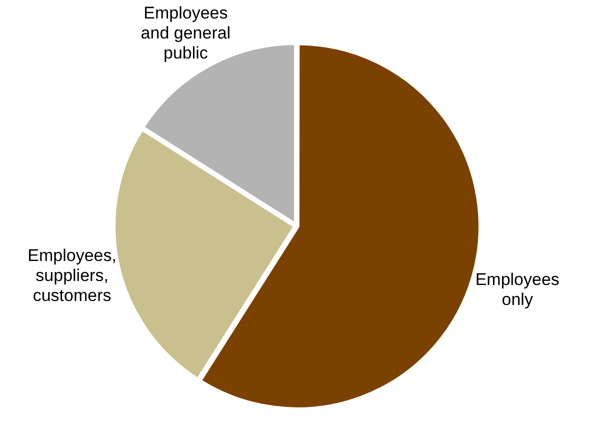  I want to click on slice-label: Employees only, so click(517, 289).